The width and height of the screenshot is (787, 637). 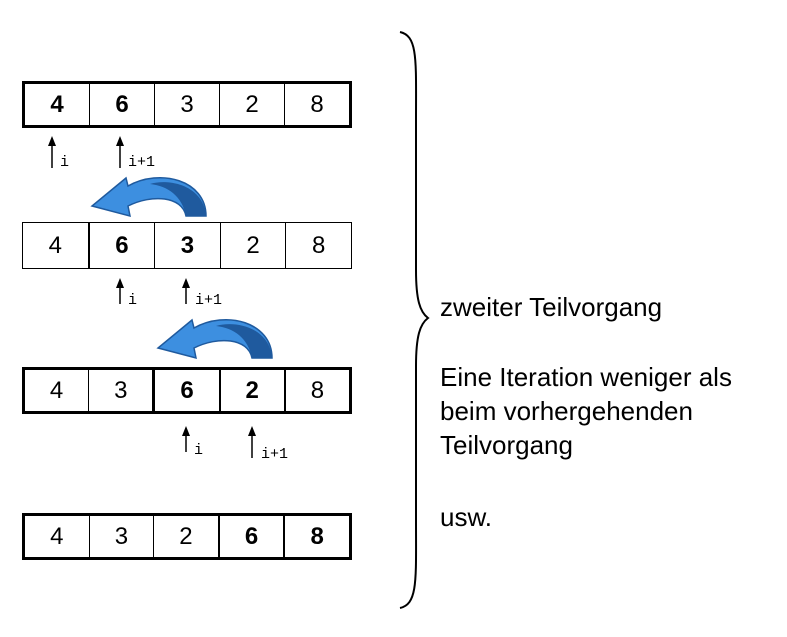 I want to click on pointer-arrow-i1-row1, so click(x=120, y=152).